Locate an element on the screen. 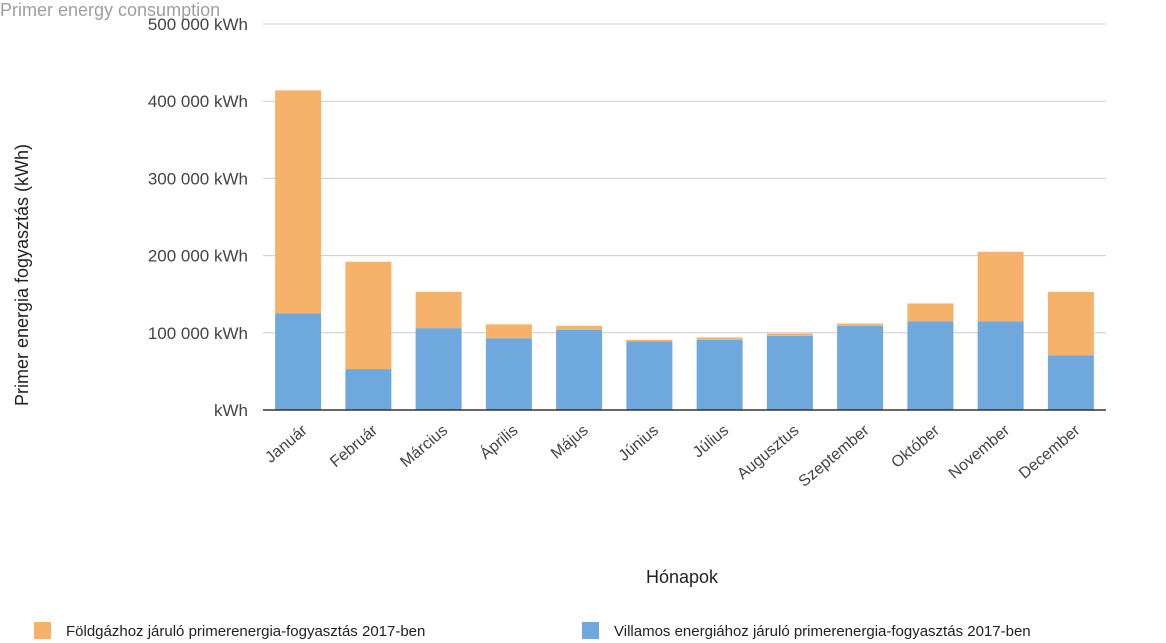 This screenshot has height=643, width=1166. x-tick-label: December is located at coordinates (1050, 452).